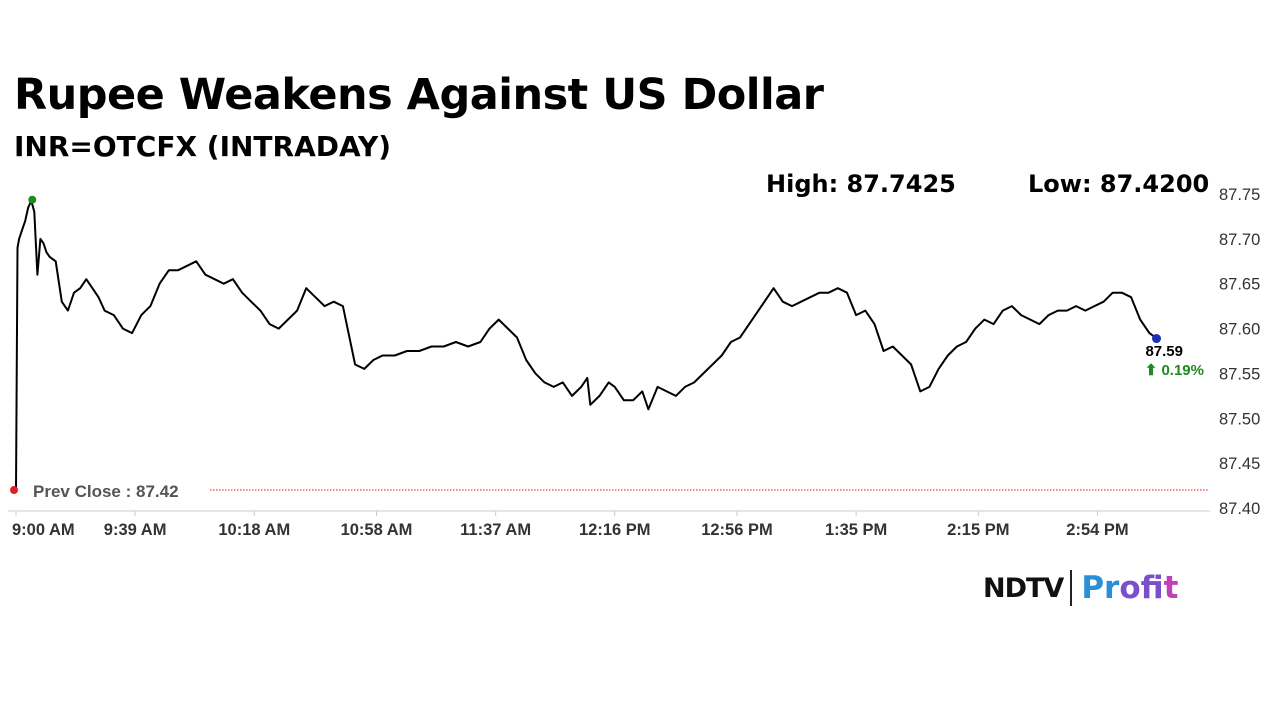 This screenshot has width=1280, height=720. What do you see at coordinates (737, 530) in the screenshot?
I see `x-tick-label: 12:56 PM` at bounding box center [737, 530].